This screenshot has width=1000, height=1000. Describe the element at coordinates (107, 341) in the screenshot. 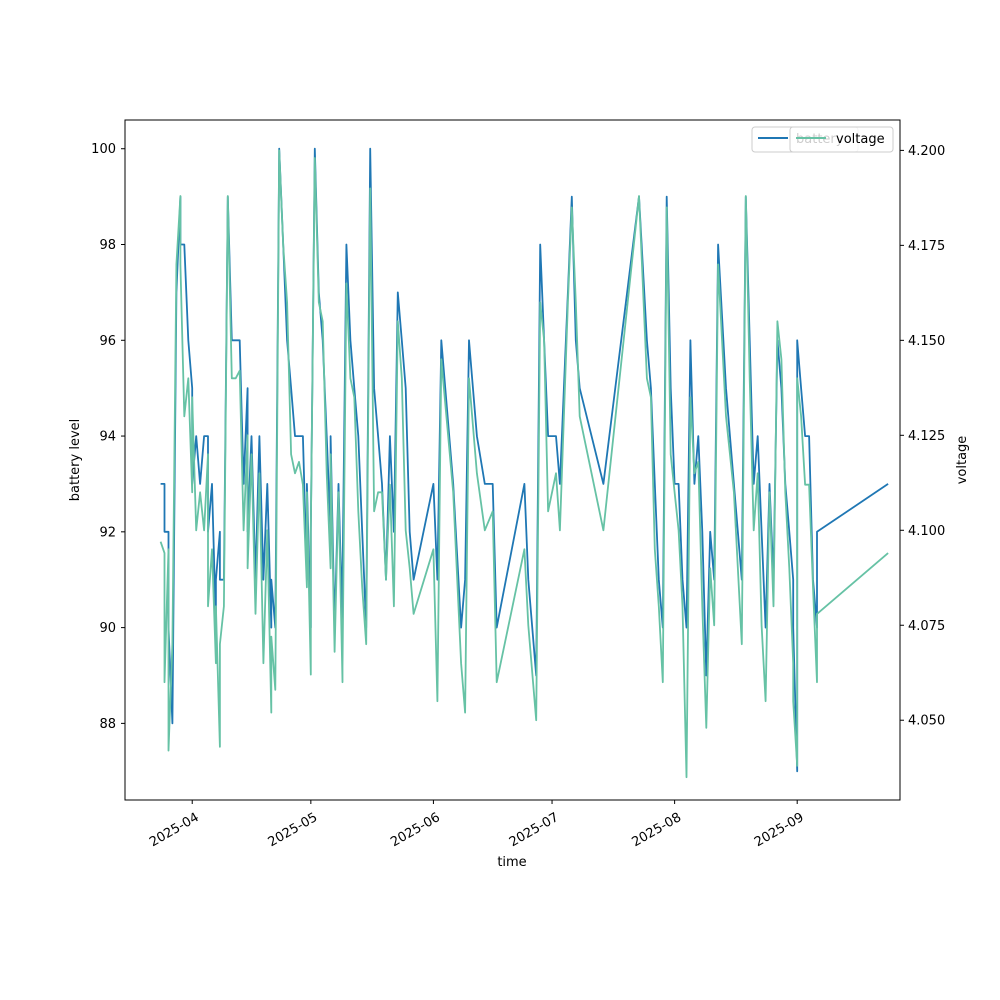

I see `left-y-tick-label: 96` at that location.